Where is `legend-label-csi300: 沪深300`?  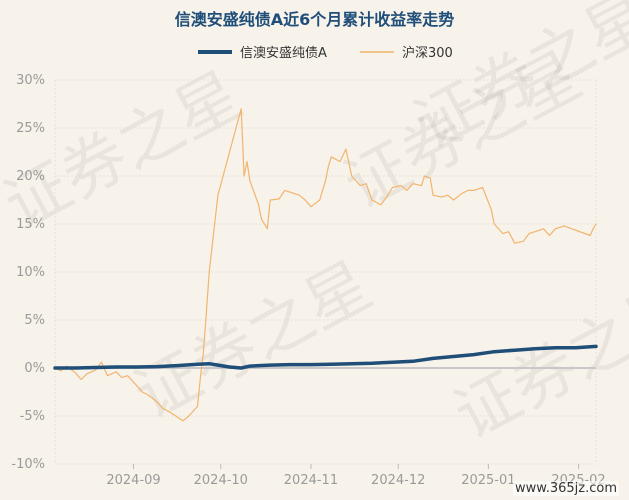 legend-label-csi300: 沪深300 is located at coordinates (427, 53).